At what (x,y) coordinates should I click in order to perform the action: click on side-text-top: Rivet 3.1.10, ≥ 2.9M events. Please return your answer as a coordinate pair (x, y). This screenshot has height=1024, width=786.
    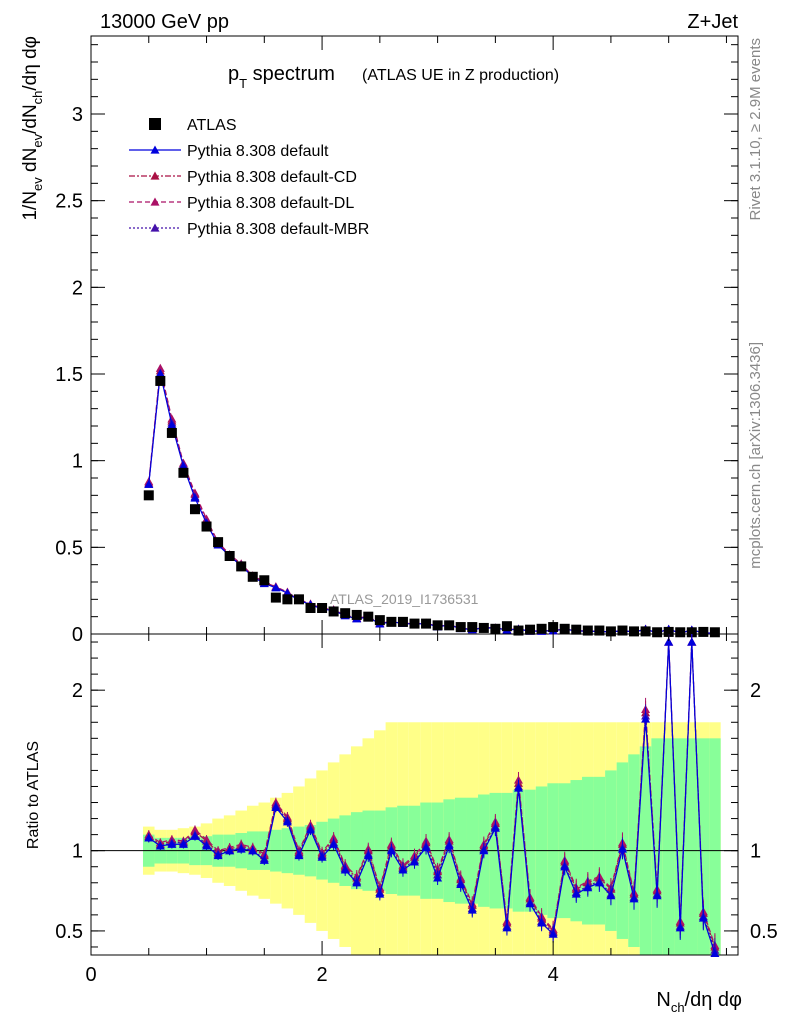
    Looking at the image, I should click on (755, 129).